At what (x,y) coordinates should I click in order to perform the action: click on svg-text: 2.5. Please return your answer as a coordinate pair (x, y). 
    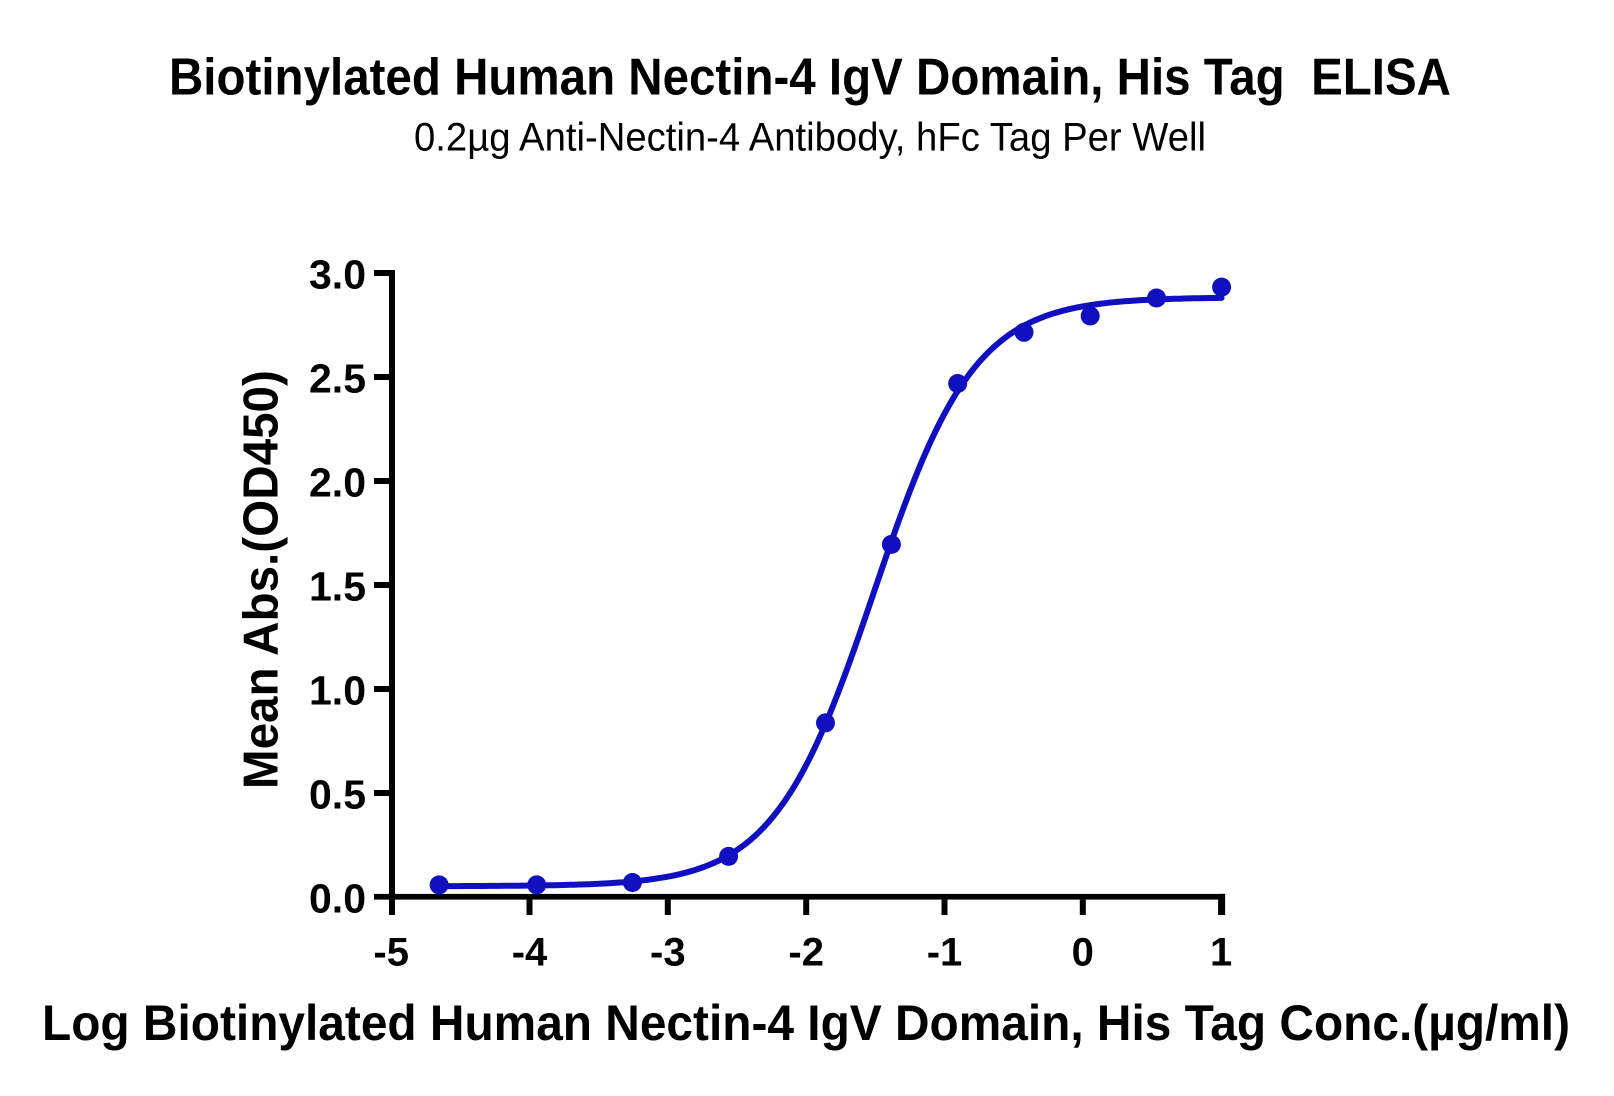
    Looking at the image, I should click on (337, 379).